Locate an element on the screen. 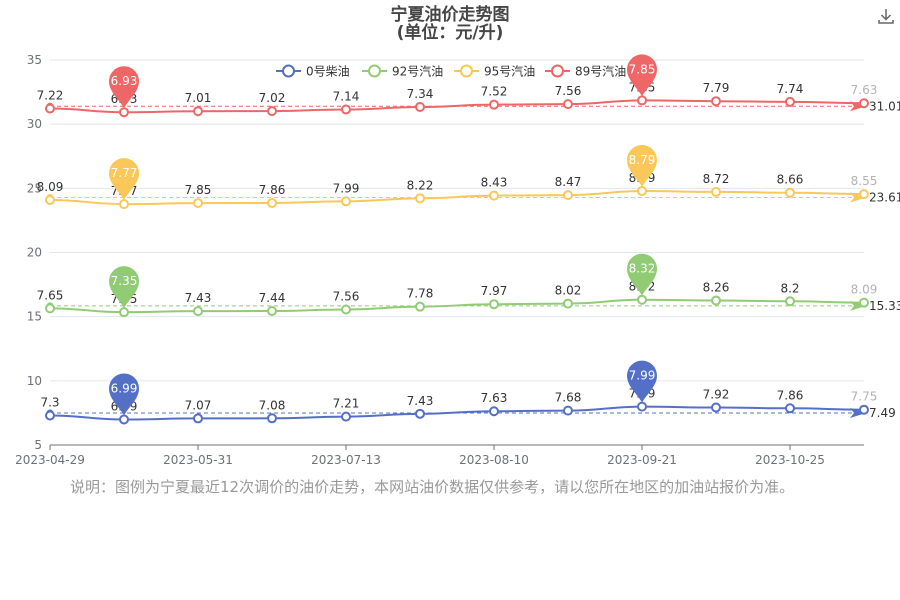 The width and height of the screenshot is (900, 600). data-label: 8.47 is located at coordinates (568, 182).